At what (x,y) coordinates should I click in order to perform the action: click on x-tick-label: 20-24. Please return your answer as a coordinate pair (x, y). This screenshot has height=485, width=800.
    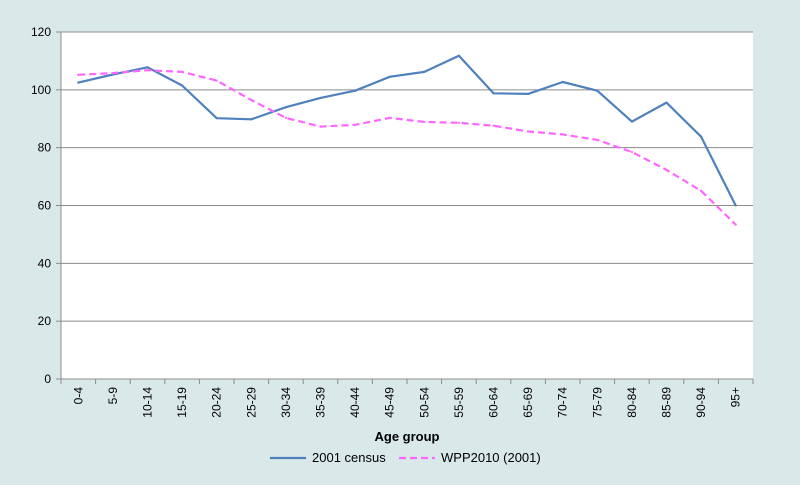
    Looking at the image, I should click on (217, 402).